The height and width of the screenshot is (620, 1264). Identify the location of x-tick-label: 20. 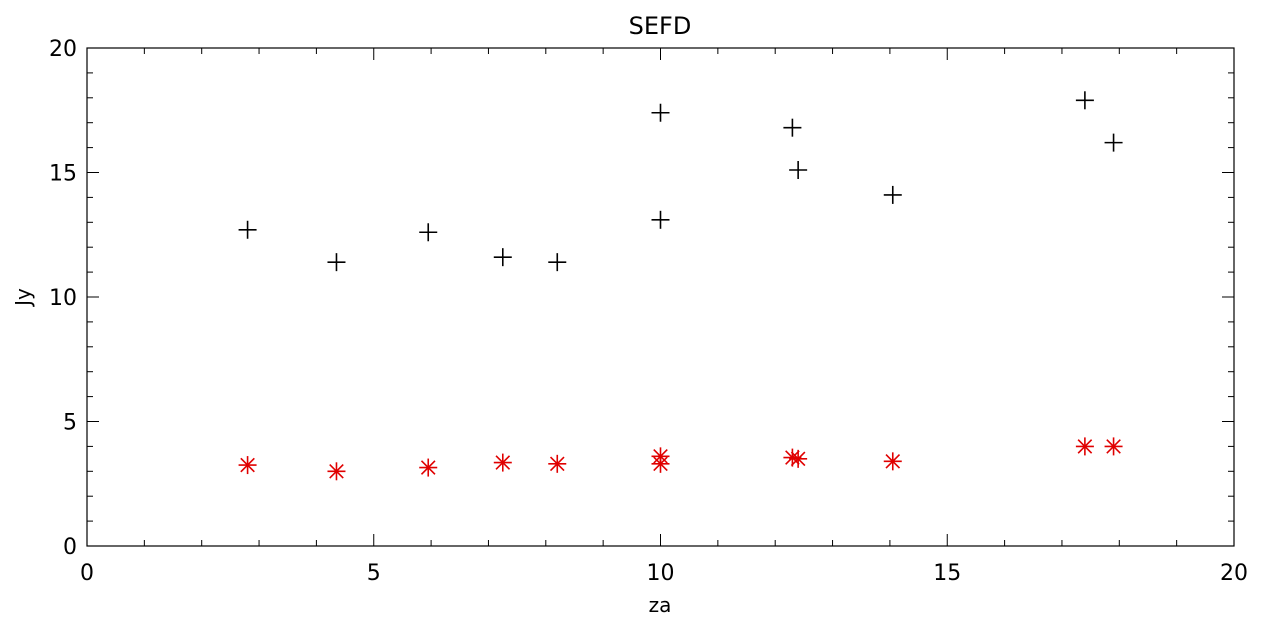
(1234, 573).